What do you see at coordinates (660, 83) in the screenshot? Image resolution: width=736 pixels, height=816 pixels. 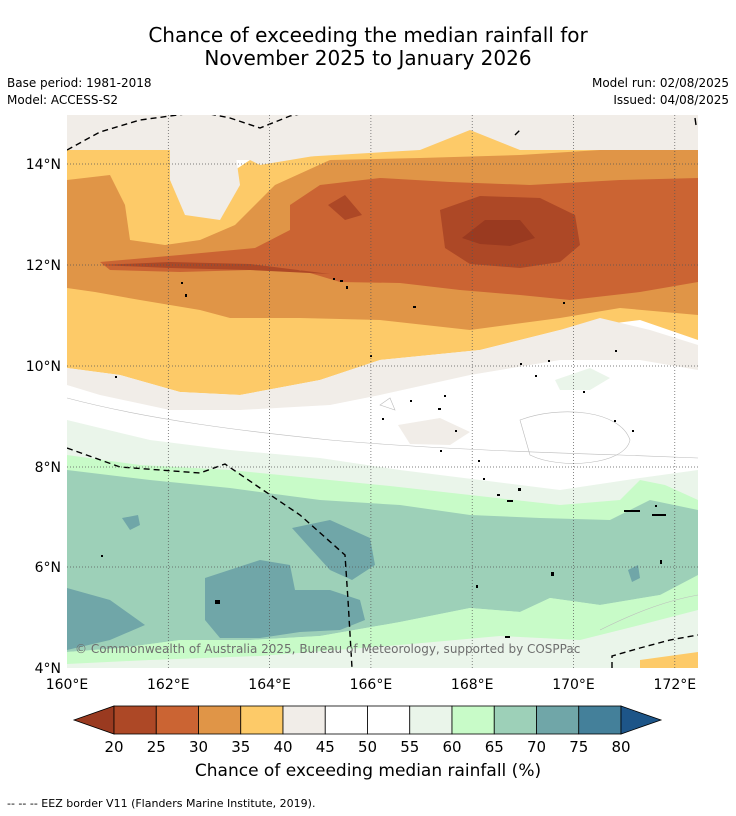 I see `model-run-text: Model run: 02/08/2025` at bounding box center [660, 83].